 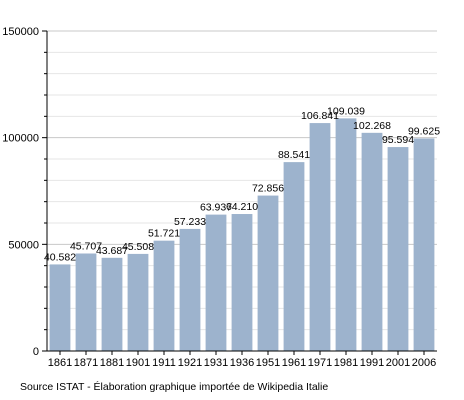 What do you see at coordinates (294, 363) in the screenshot?
I see `x-tick-label-1961: 1961` at bounding box center [294, 363].